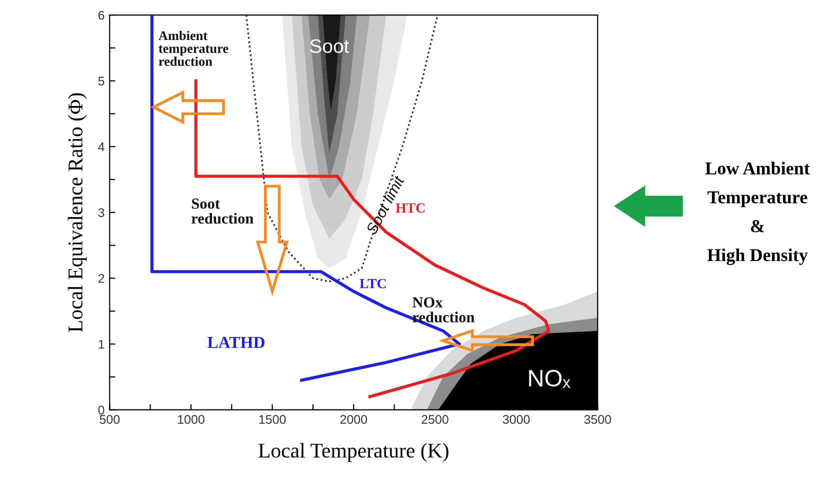  Describe the element at coordinates (549, 379) in the screenshot. I see `annotation: NOₓ` at that location.